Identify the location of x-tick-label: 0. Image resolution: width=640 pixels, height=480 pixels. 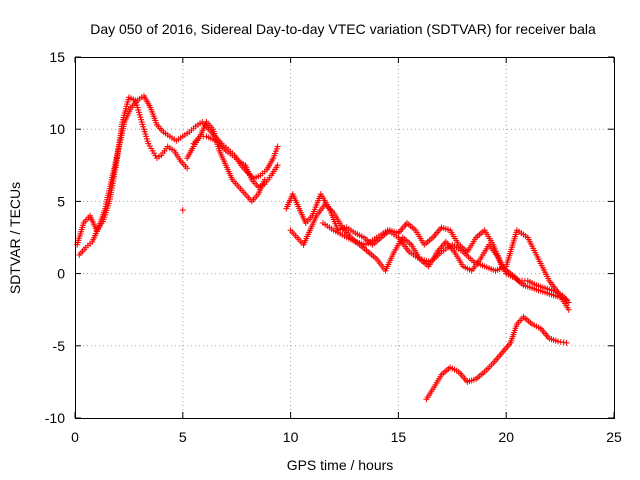
(75, 437).